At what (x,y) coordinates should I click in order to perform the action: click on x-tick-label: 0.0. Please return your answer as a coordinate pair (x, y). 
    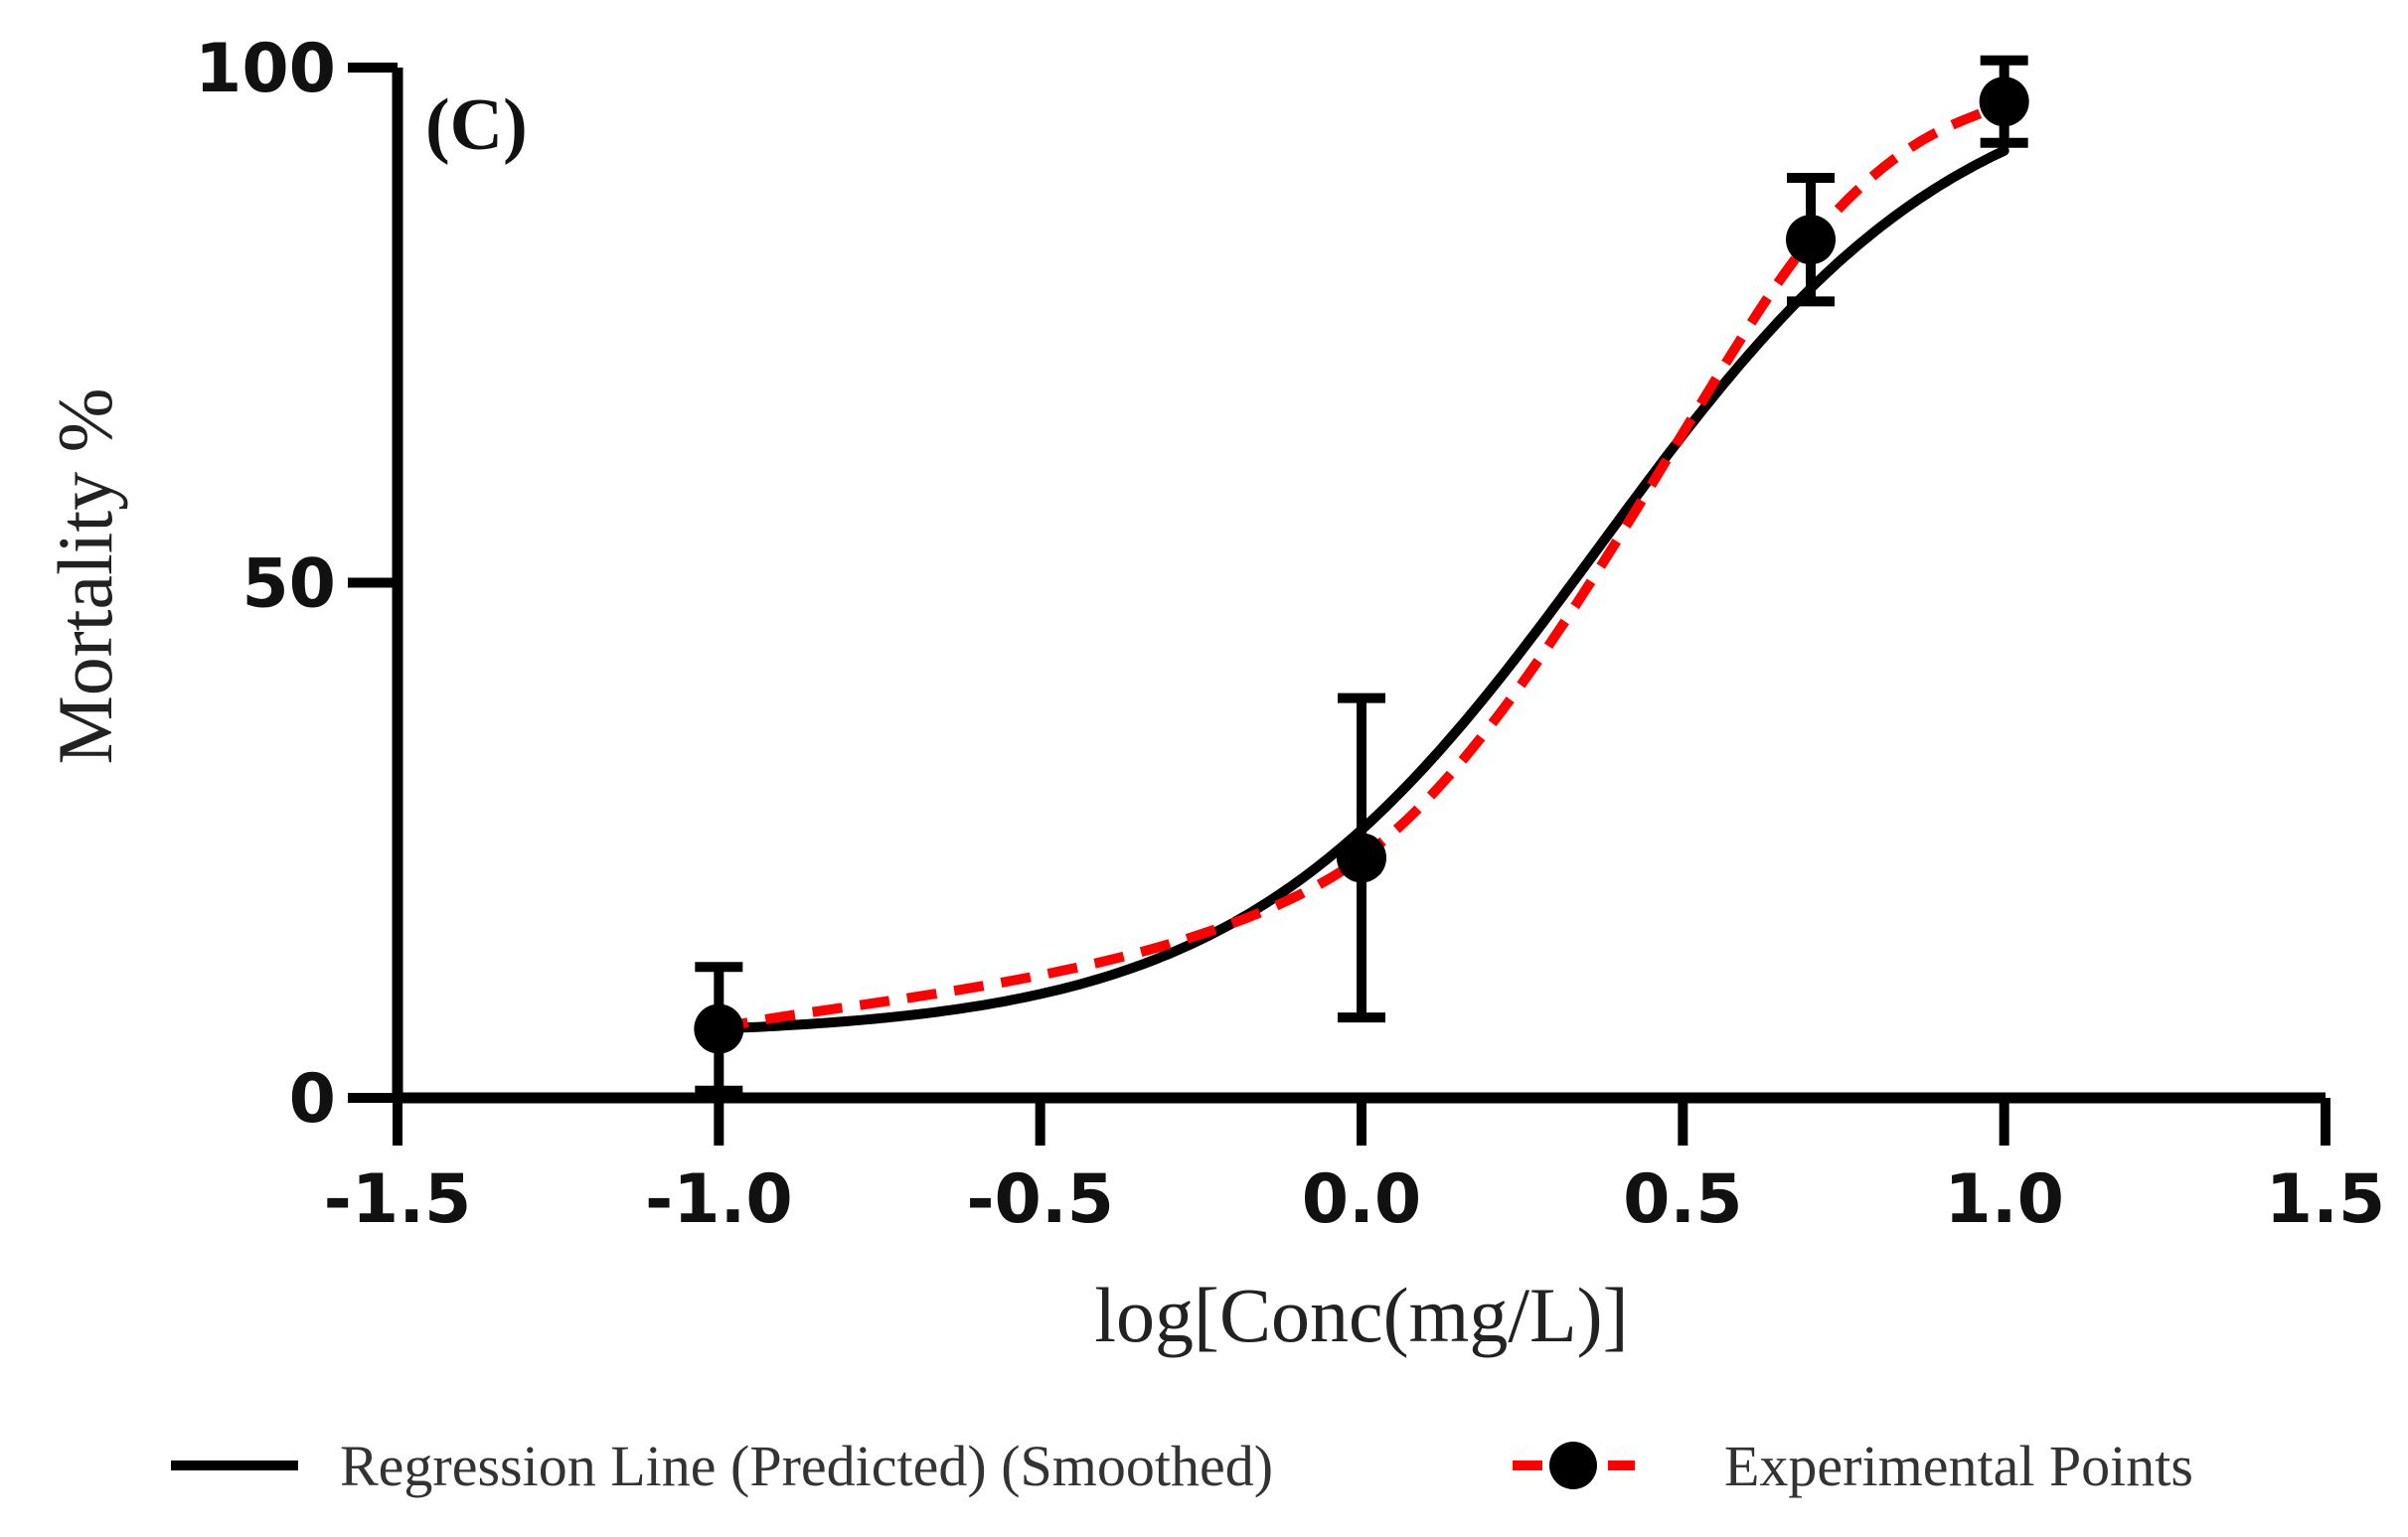
    Looking at the image, I should click on (1361, 1199).